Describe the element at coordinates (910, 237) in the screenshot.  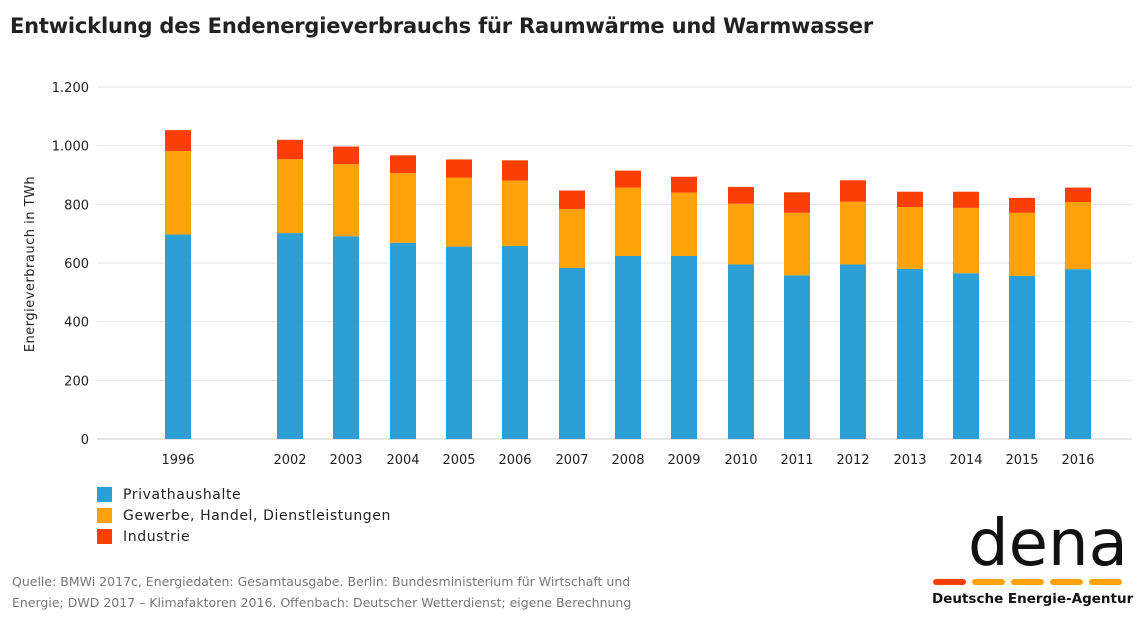
I see `bar-gewerbe-2013` at that location.